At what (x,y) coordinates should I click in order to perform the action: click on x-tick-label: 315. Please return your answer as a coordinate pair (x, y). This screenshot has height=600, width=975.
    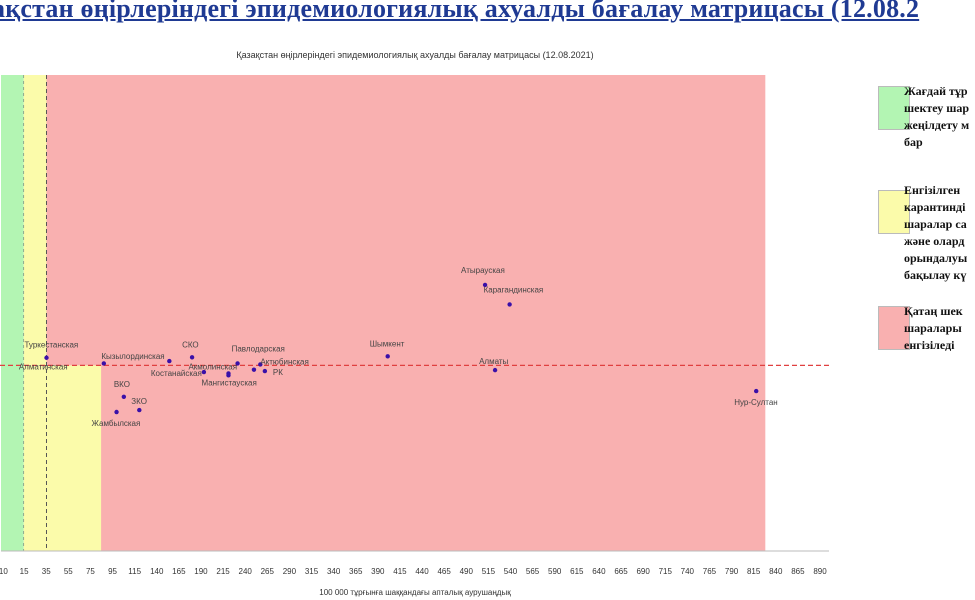
    Looking at the image, I should click on (312, 571).